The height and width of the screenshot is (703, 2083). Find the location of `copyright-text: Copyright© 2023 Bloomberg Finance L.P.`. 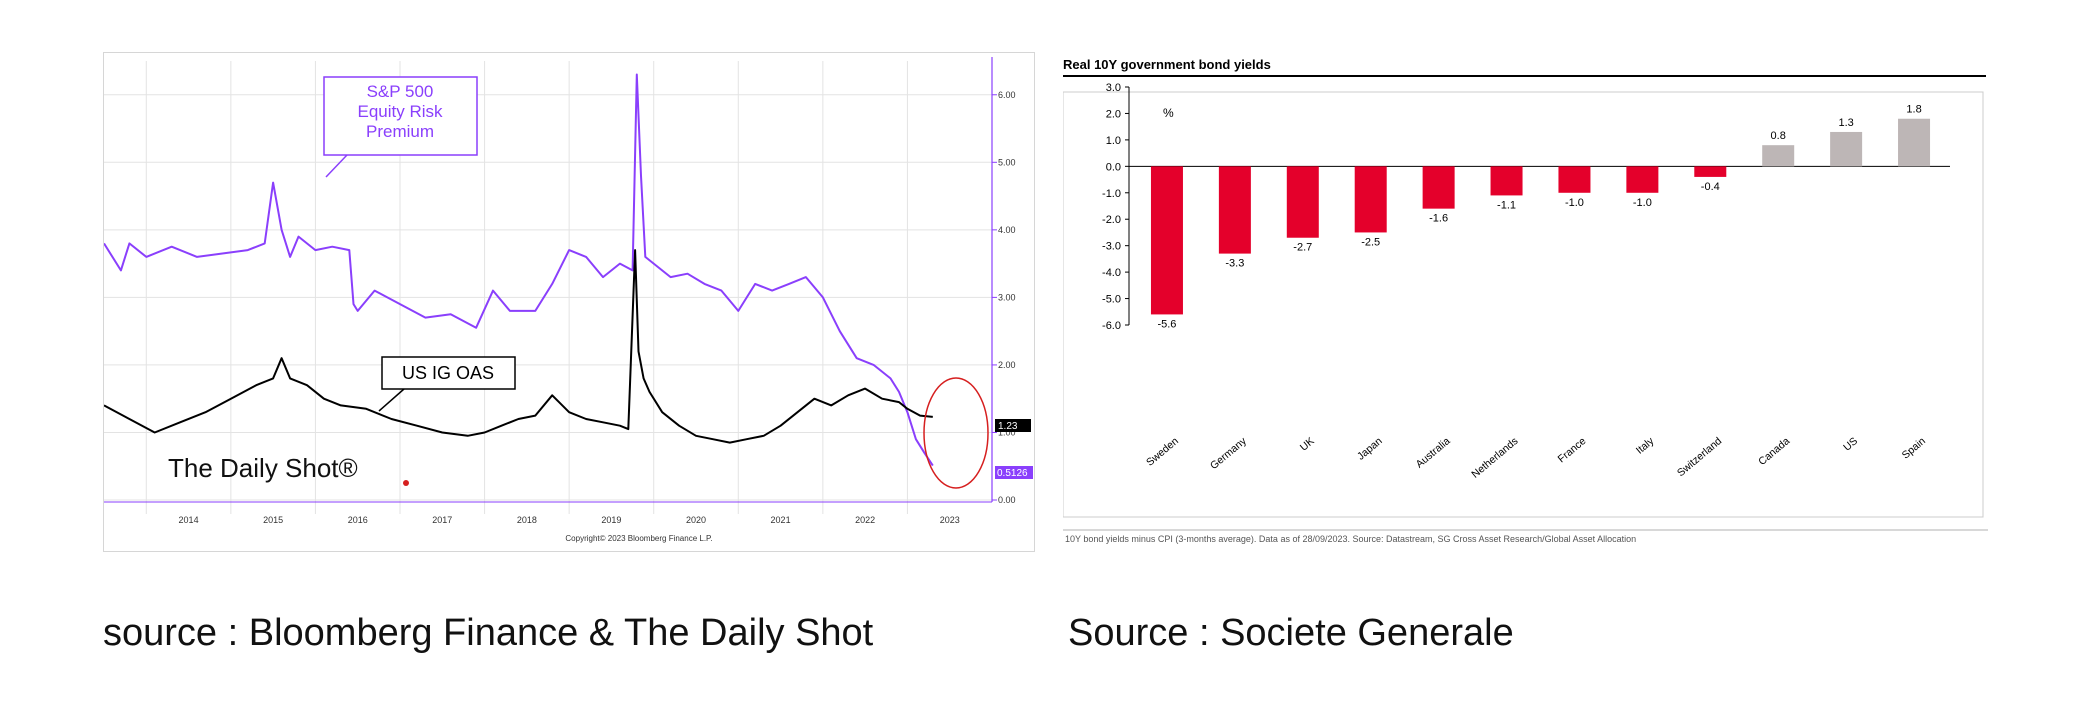

copyright-text: Copyright© 2023 Bloomberg Finance L.P. is located at coordinates (638, 538).